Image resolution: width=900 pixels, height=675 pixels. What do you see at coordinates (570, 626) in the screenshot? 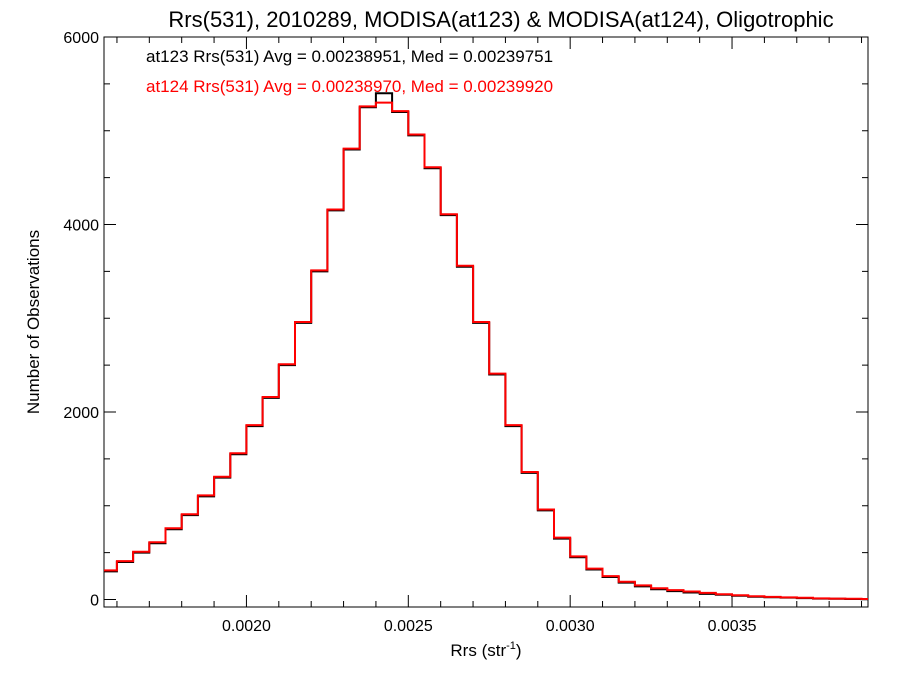
I see `x-tick-label: 0.0030` at bounding box center [570, 626].